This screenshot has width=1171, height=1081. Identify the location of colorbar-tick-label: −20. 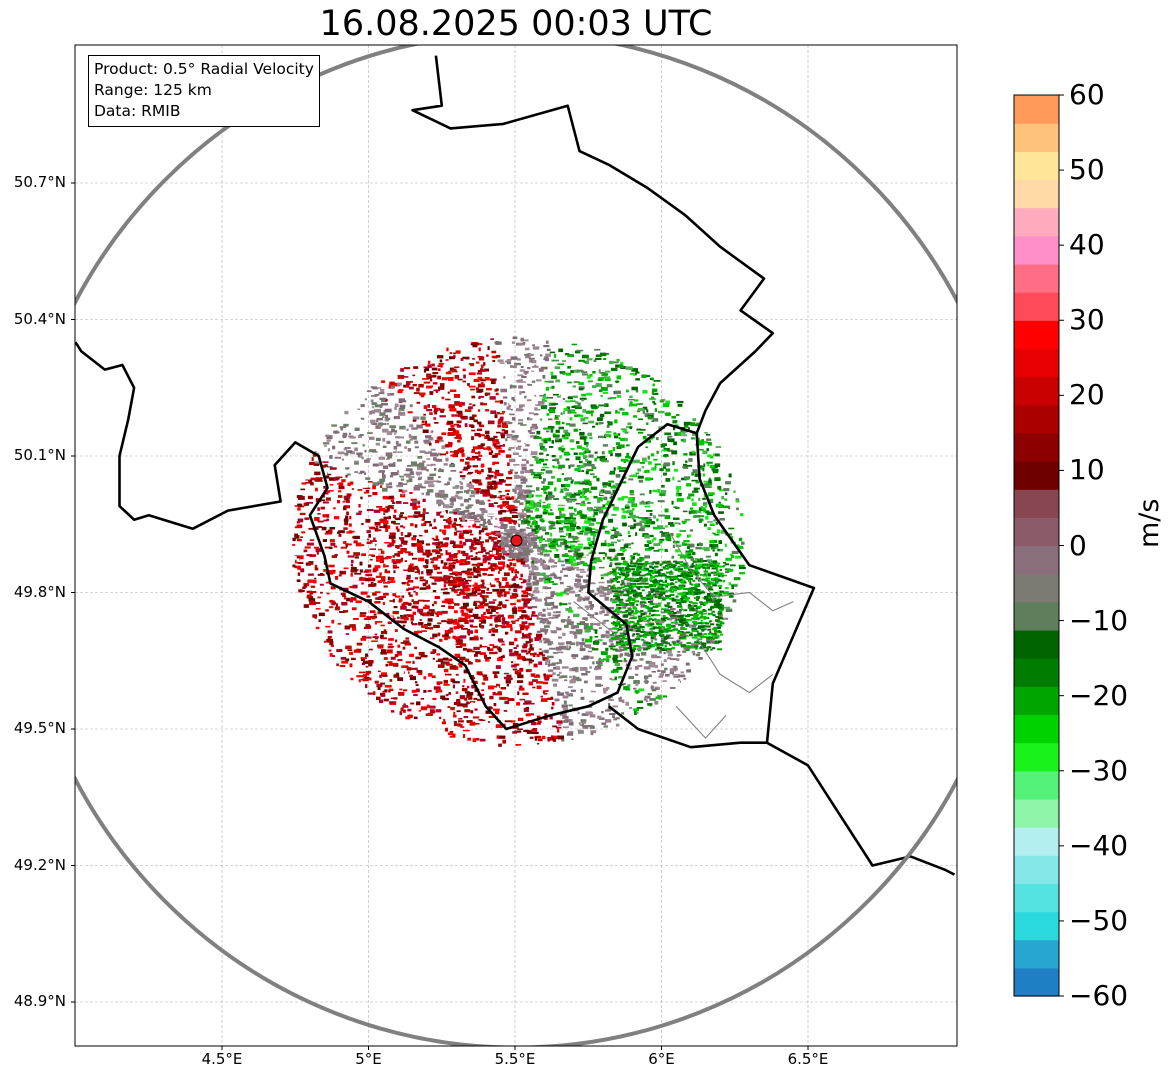
(1099, 695).